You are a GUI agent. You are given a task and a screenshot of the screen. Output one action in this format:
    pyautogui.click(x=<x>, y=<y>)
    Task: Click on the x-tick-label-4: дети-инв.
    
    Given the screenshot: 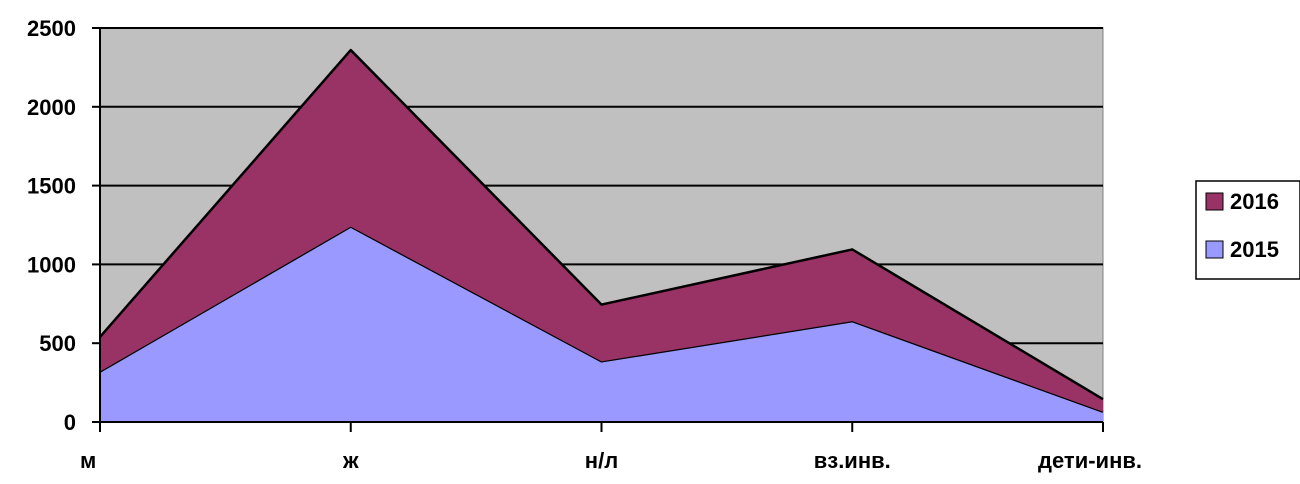 What is the action you would take?
    pyautogui.click(x=1090, y=460)
    